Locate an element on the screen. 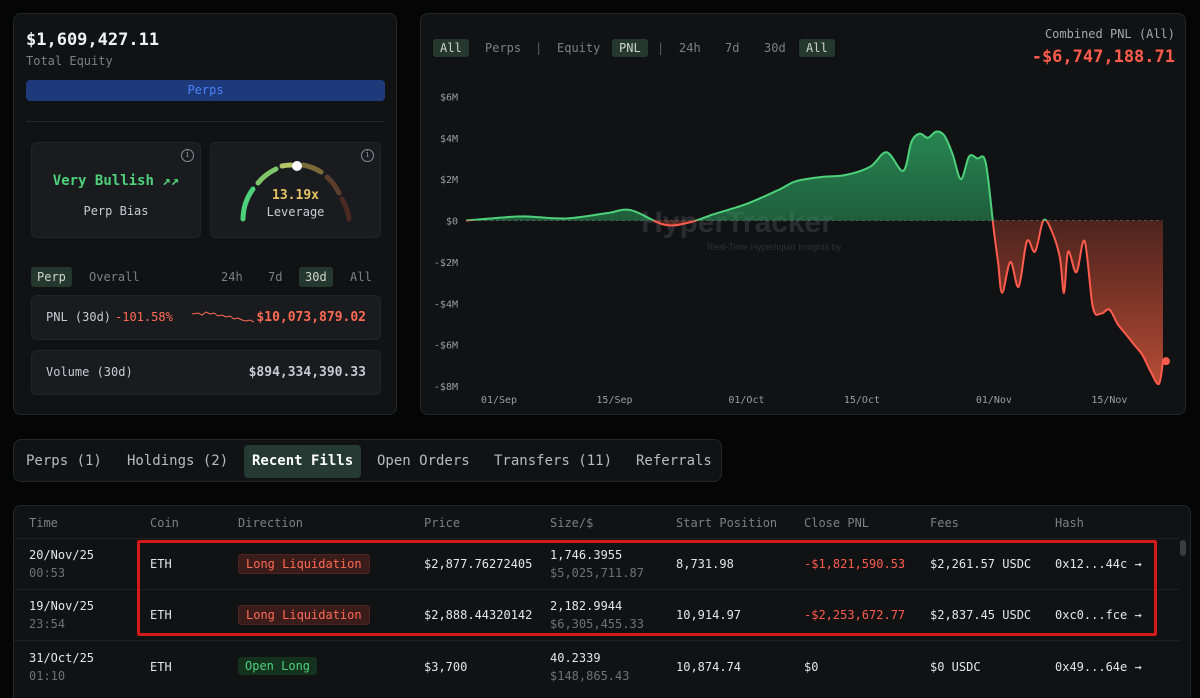  total-equity-label: Total Equity is located at coordinates (69, 61).